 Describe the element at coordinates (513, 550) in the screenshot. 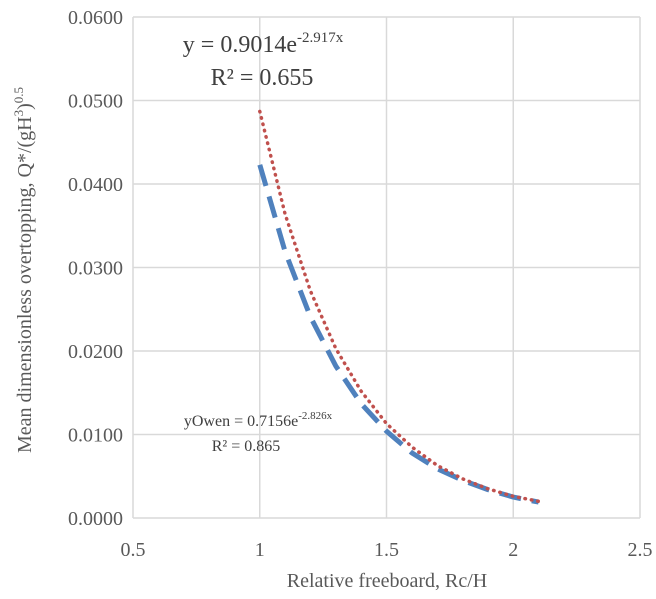

I see `x-tick-label: 2` at that location.